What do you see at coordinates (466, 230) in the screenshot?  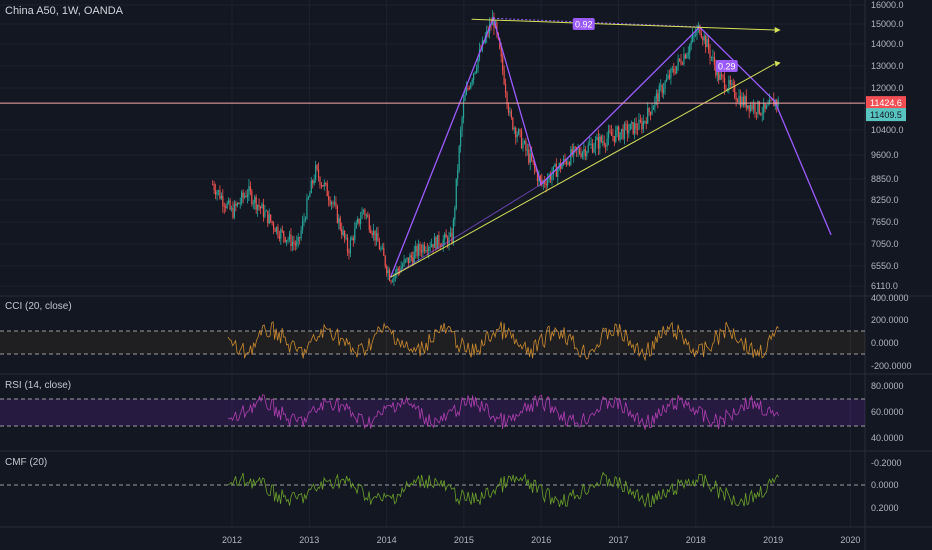 I see `pattern-leg-xb` at bounding box center [466, 230].